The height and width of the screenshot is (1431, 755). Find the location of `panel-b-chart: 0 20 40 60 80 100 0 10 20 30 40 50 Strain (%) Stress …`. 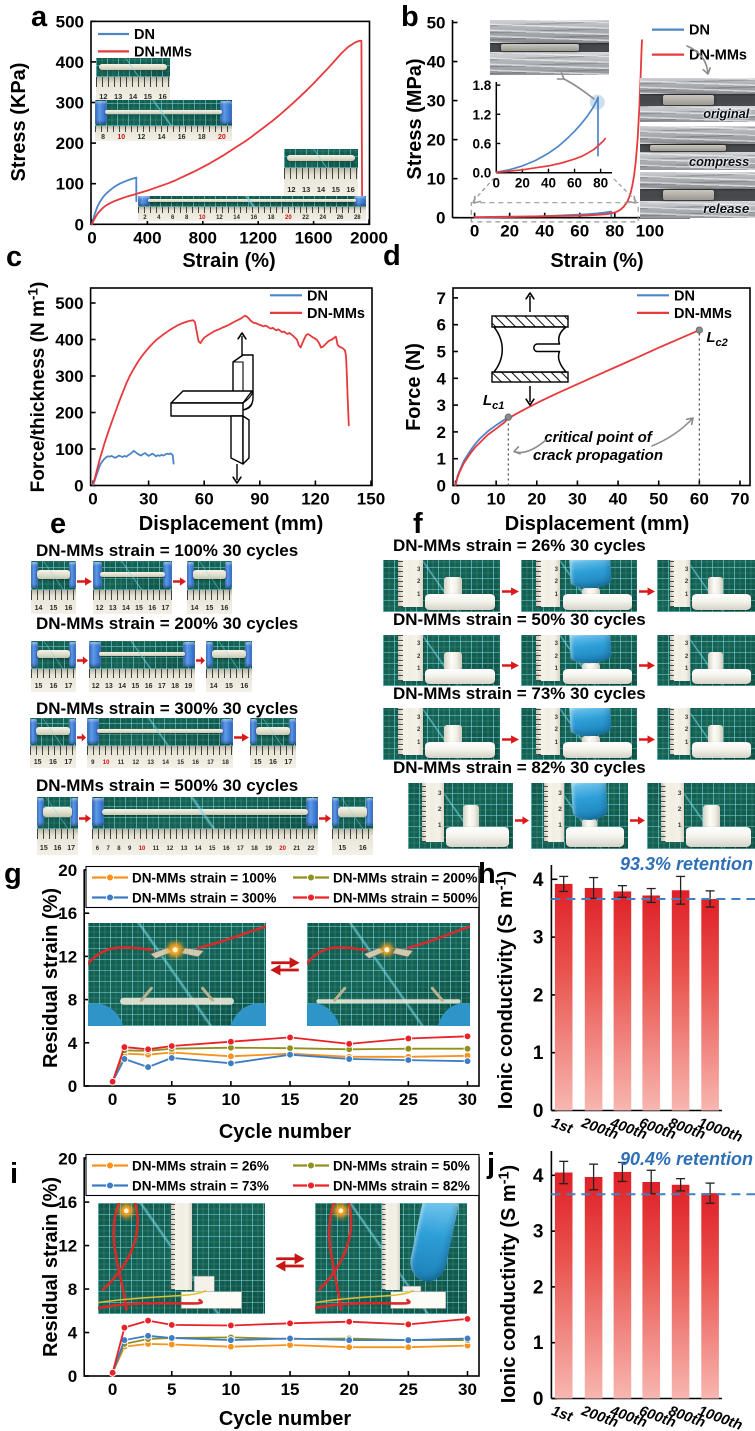

panel-b-chart: 0 20 40 60 80 100 0 10 20 30 40 50 Strain (%) Stress … is located at coordinates (575, 143).